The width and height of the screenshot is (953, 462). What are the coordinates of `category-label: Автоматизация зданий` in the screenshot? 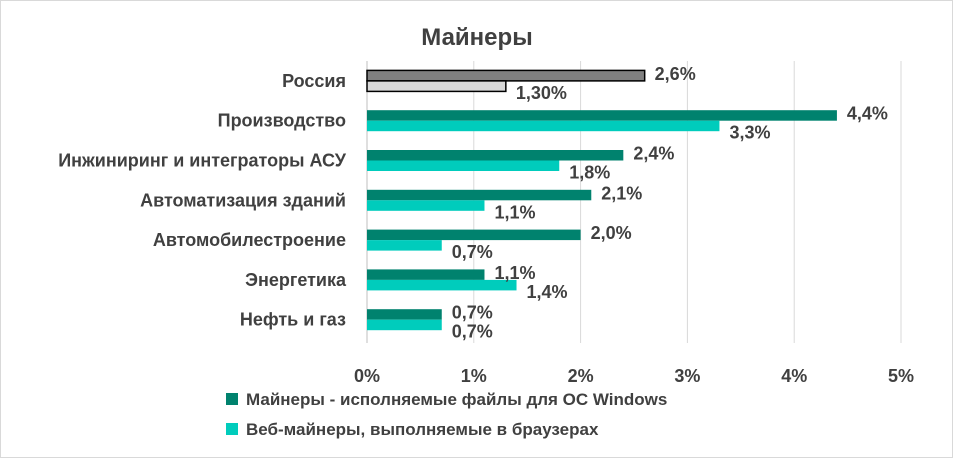 It's located at (243, 200).